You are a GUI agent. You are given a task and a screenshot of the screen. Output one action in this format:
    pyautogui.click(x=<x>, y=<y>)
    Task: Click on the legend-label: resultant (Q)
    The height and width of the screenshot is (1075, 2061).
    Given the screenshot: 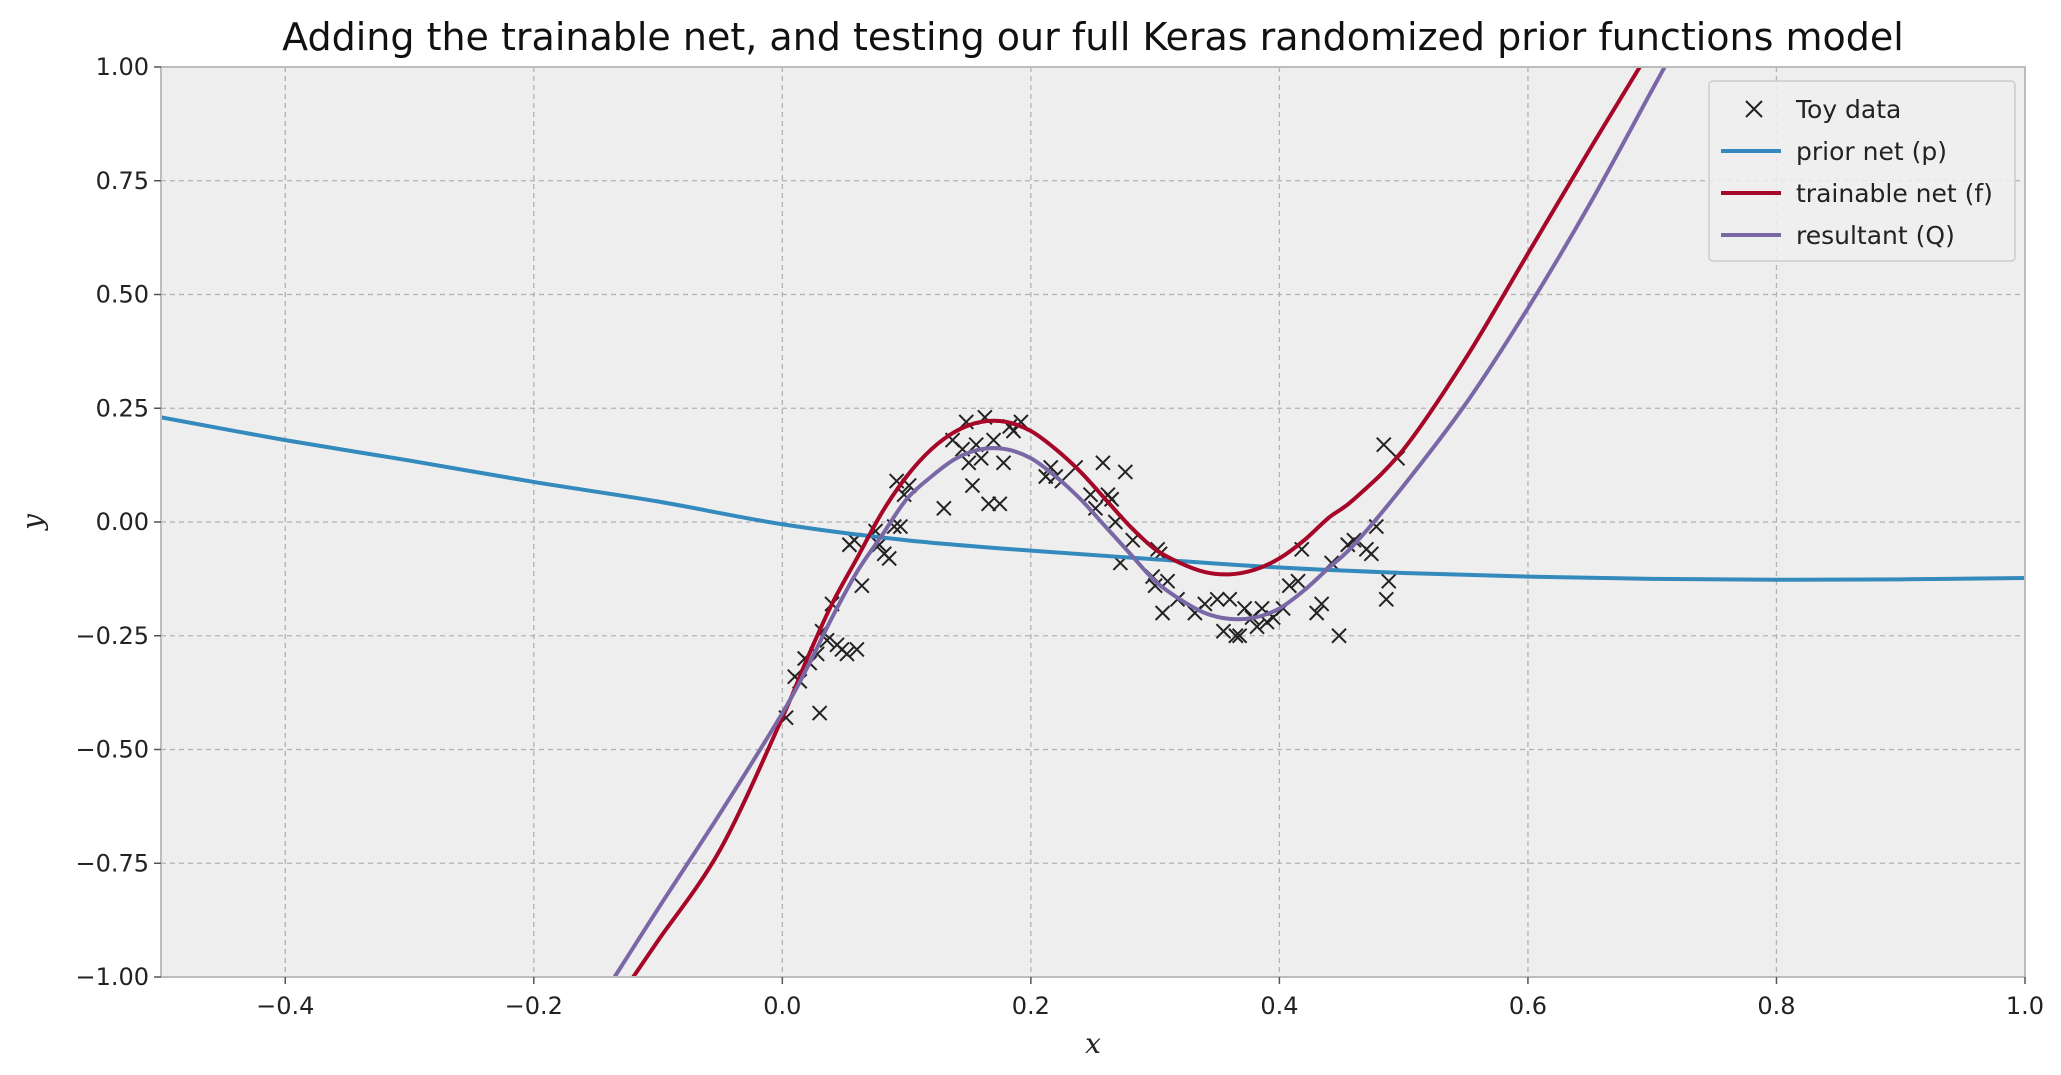 What is the action you would take?
    pyautogui.click(x=1875, y=235)
    